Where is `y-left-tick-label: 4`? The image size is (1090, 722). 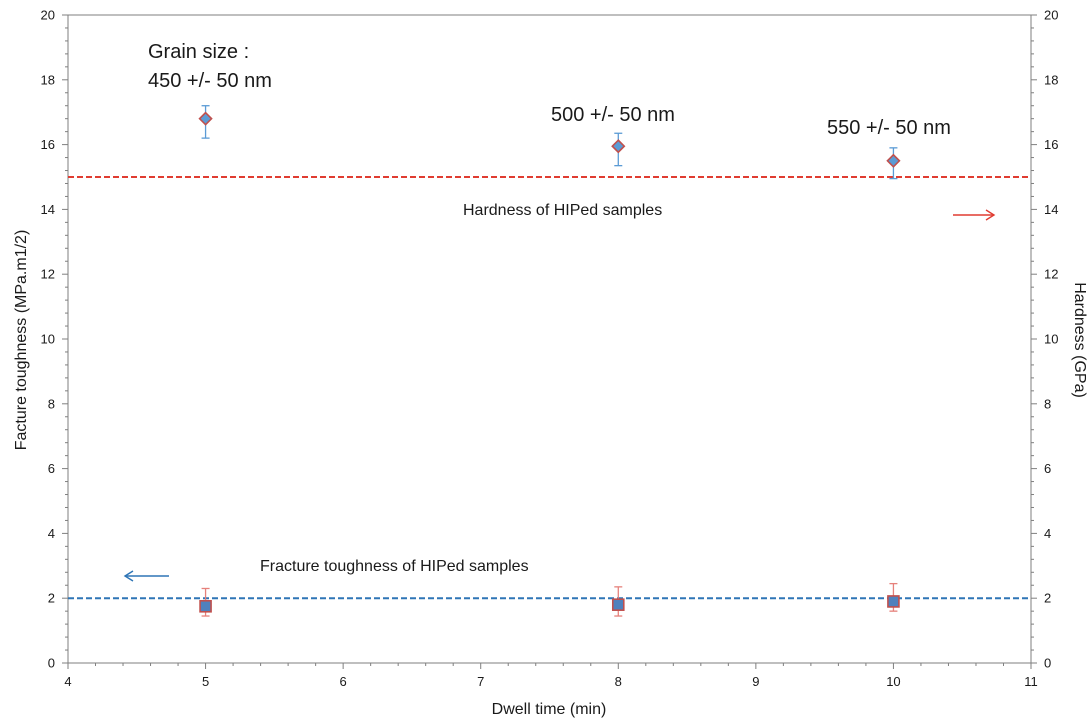 y-left-tick-label: 4 is located at coordinates (51, 533).